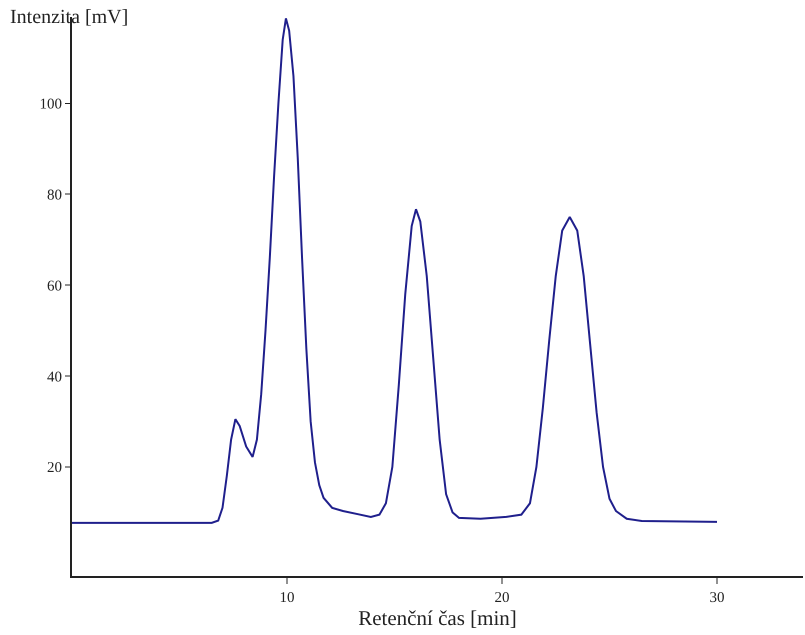 This screenshot has height=635, width=805. I want to click on x-axis-title: Retenční čas [min], so click(437, 618).